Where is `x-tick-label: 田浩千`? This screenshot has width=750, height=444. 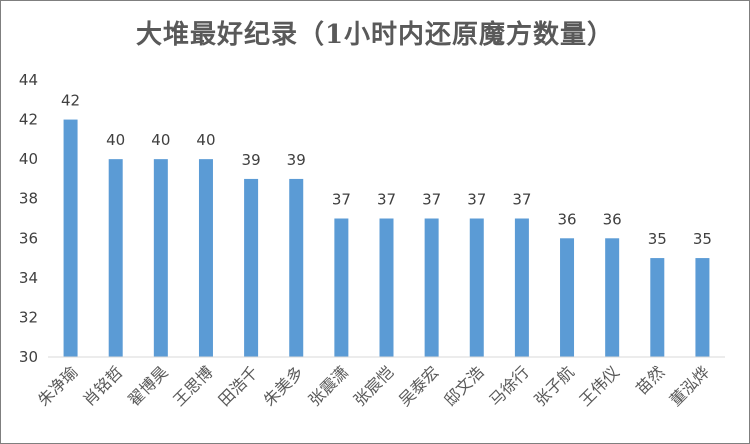 x-tick-label: 田浩千 is located at coordinates (238, 385).